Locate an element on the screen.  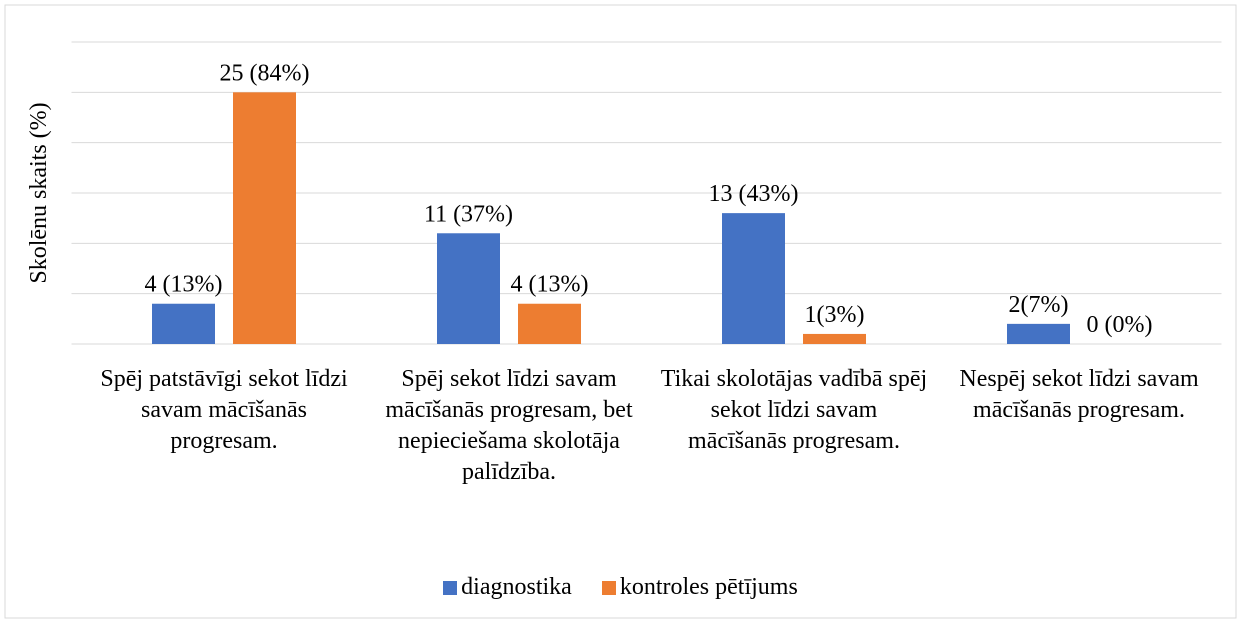
legend: diagnostika kontroles pētījums is located at coordinates (620, 587).